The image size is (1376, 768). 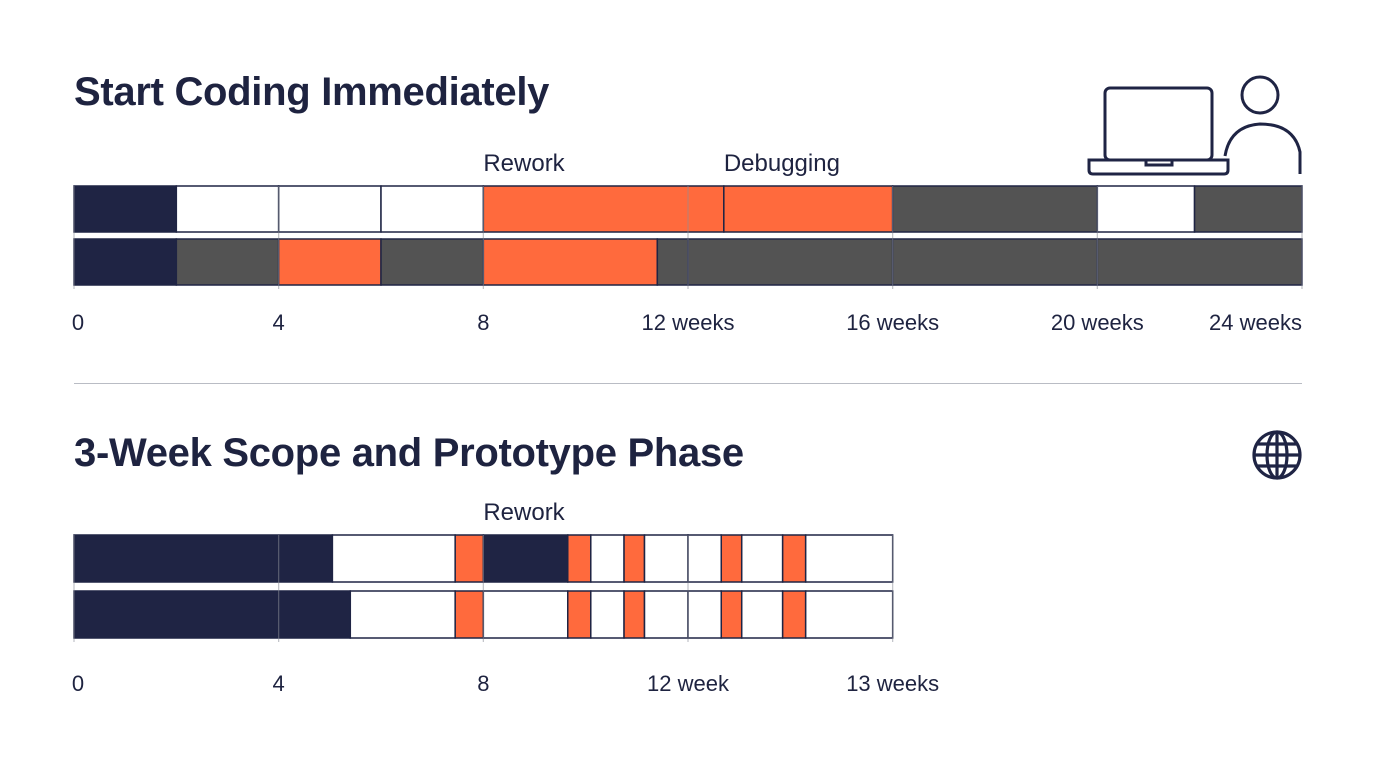 I want to click on chart-title-start-coding: Start Coding Immediately, so click(x=312, y=92).